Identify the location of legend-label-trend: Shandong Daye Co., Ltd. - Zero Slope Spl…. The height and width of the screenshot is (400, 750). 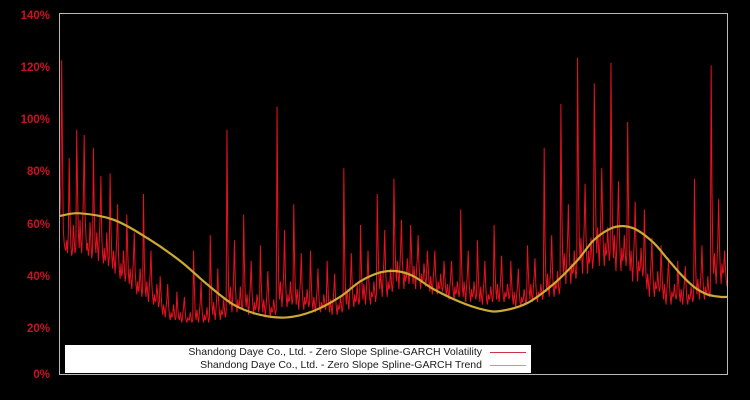
(341, 365).